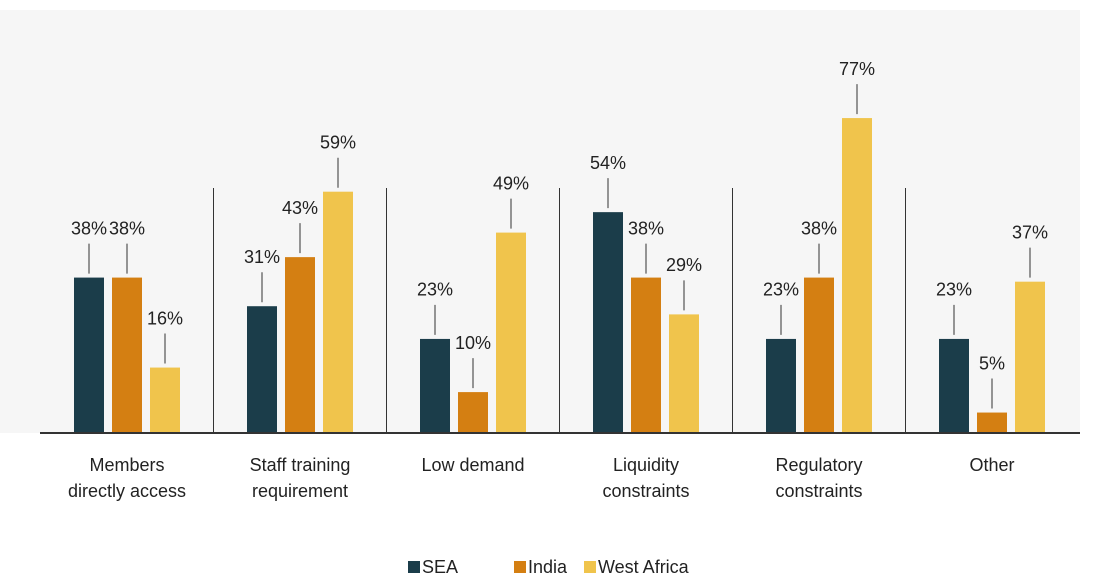 The image size is (1099, 578). What do you see at coordinates (1030, 232) in the screenshot?
I see `value-label: 37%` at bounding box center [1030, 232].